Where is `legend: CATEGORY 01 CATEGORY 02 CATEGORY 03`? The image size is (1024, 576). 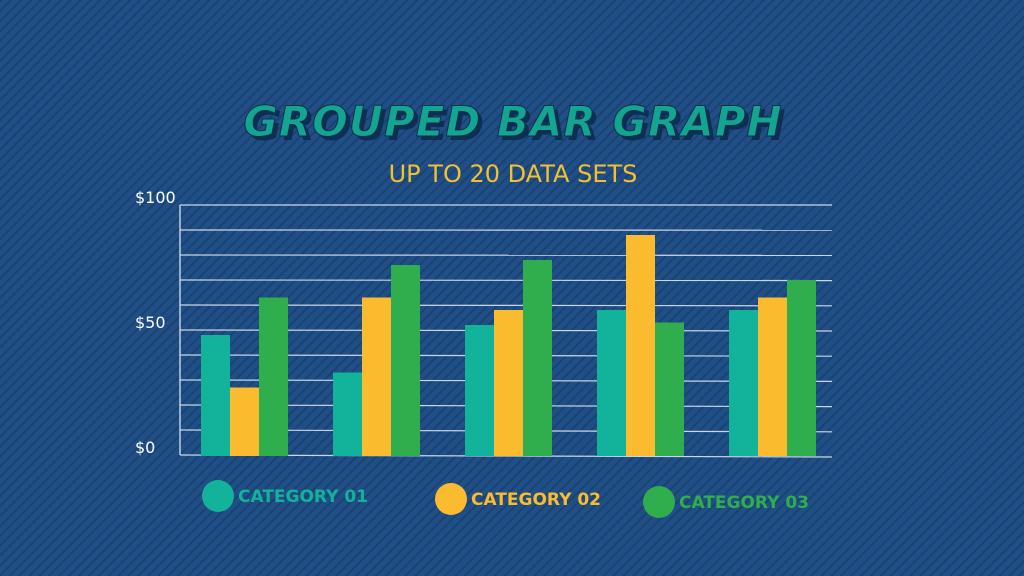
legend: CATEGORY 01 CATEGORY 02 CATEGORY 03 is located at coordinates (505, 499).